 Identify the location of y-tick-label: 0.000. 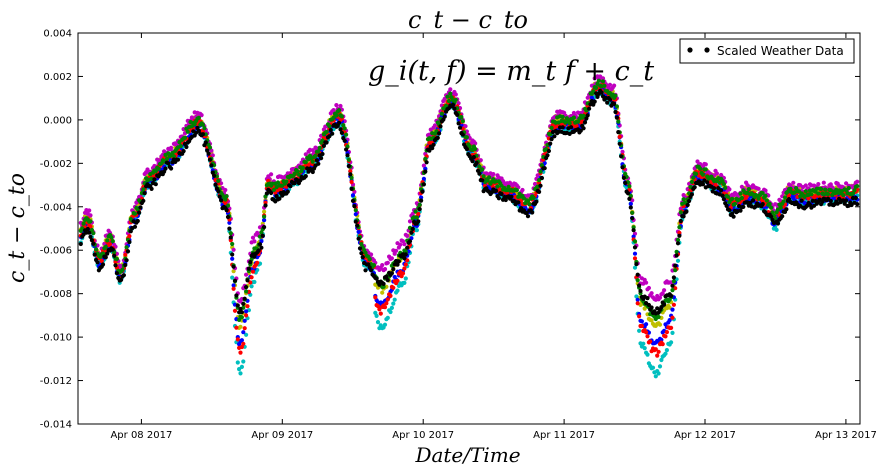
(57, 120).